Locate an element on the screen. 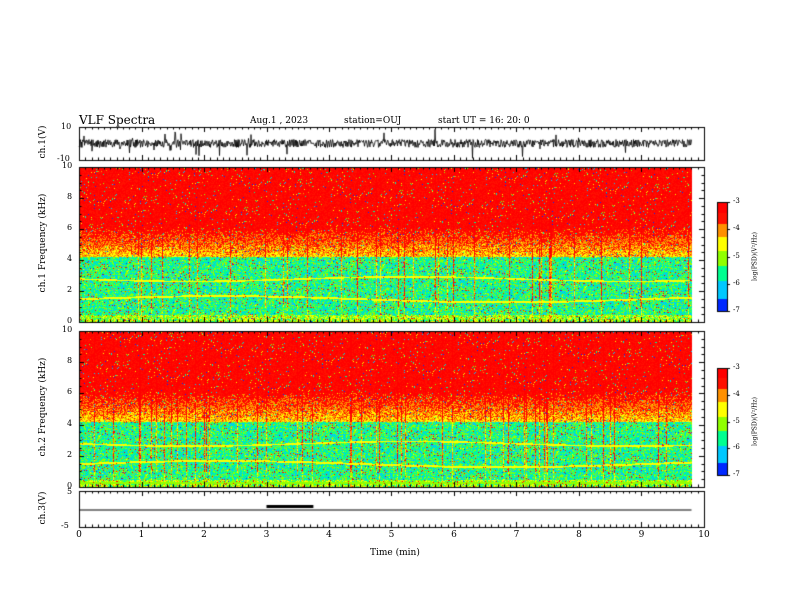 The height and width of the screenshot is (612, 792). cb2-tick: -6 is located at coordinates (736, 447).